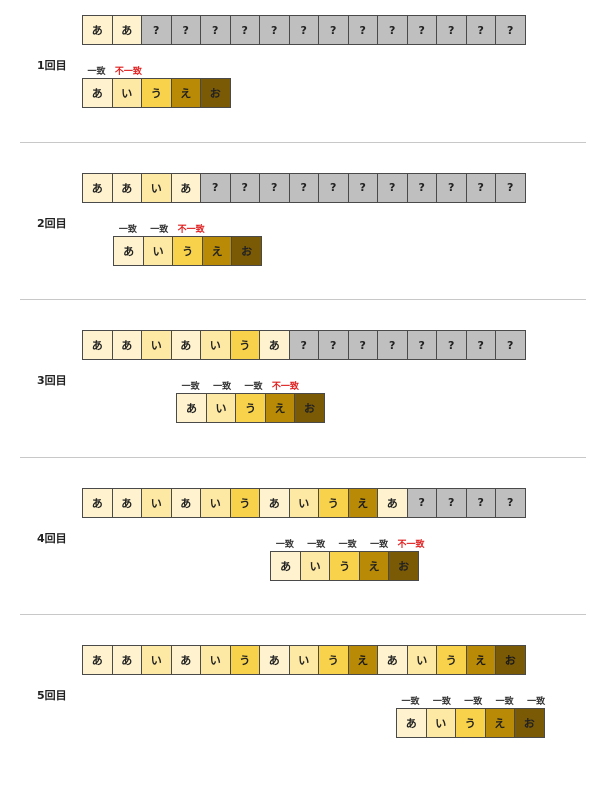  What do you see at coordinates (52, 65) in the screenshot?
I see `round-title: 1回目` at bounding box center [52, 65].